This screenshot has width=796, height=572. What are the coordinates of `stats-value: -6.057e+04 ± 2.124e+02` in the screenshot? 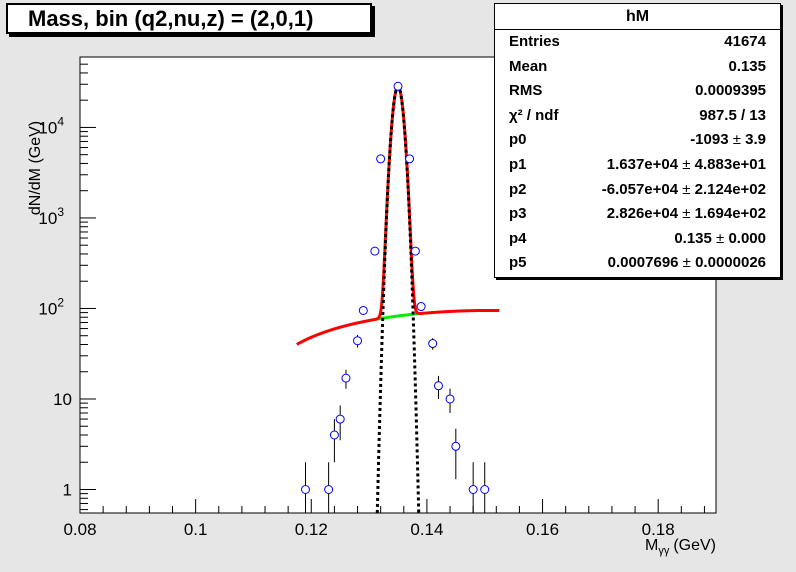 It's located at (684, 190).